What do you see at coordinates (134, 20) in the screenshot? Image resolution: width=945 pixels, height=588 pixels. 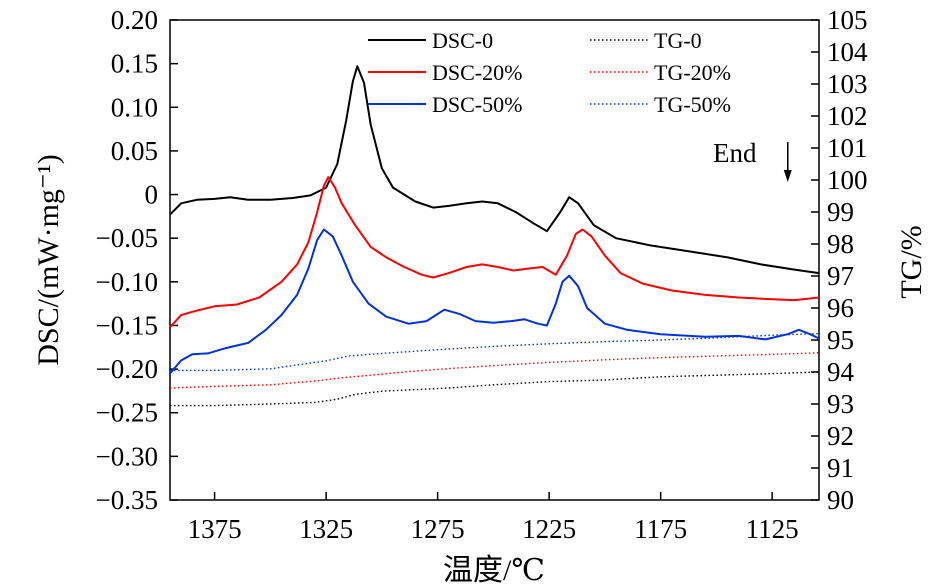 I see `y-left-tick-label: 0.20` at bounding box center [134, 20].